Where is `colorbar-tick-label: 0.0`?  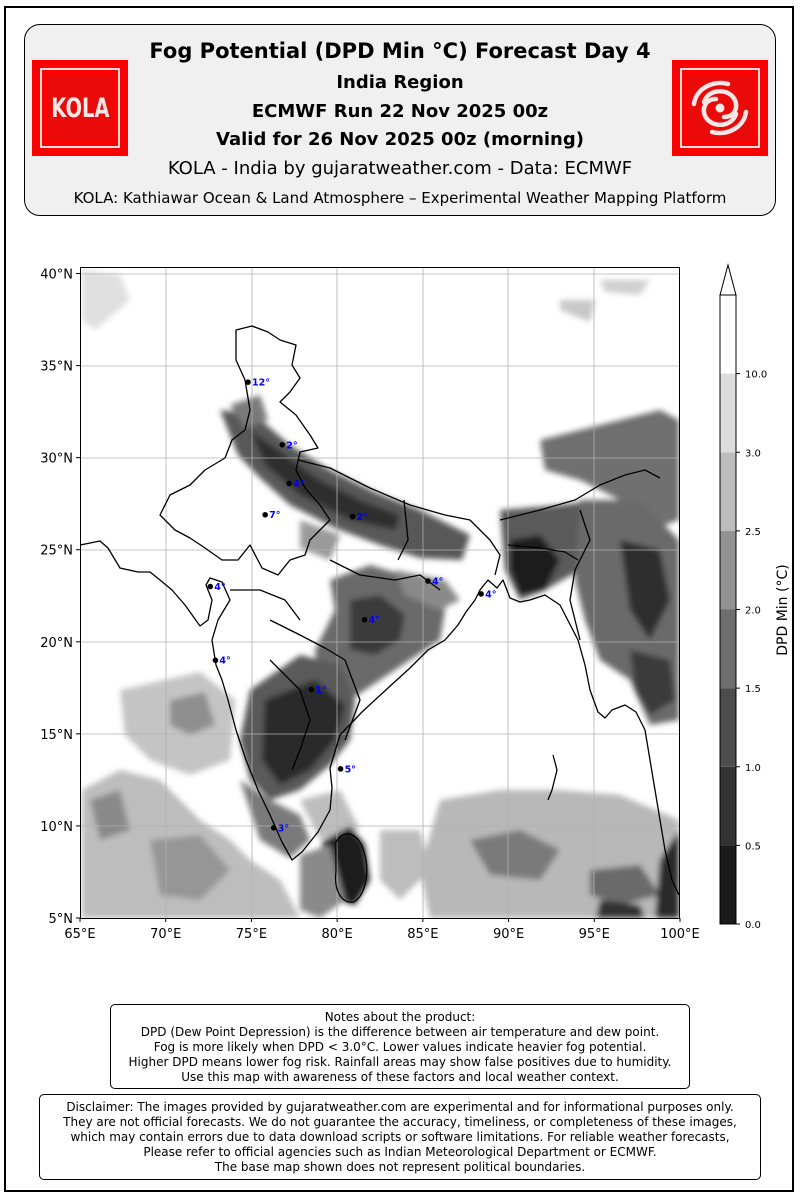 colorbar-tick-label: 0.0 is located at coordinates (753, 925).